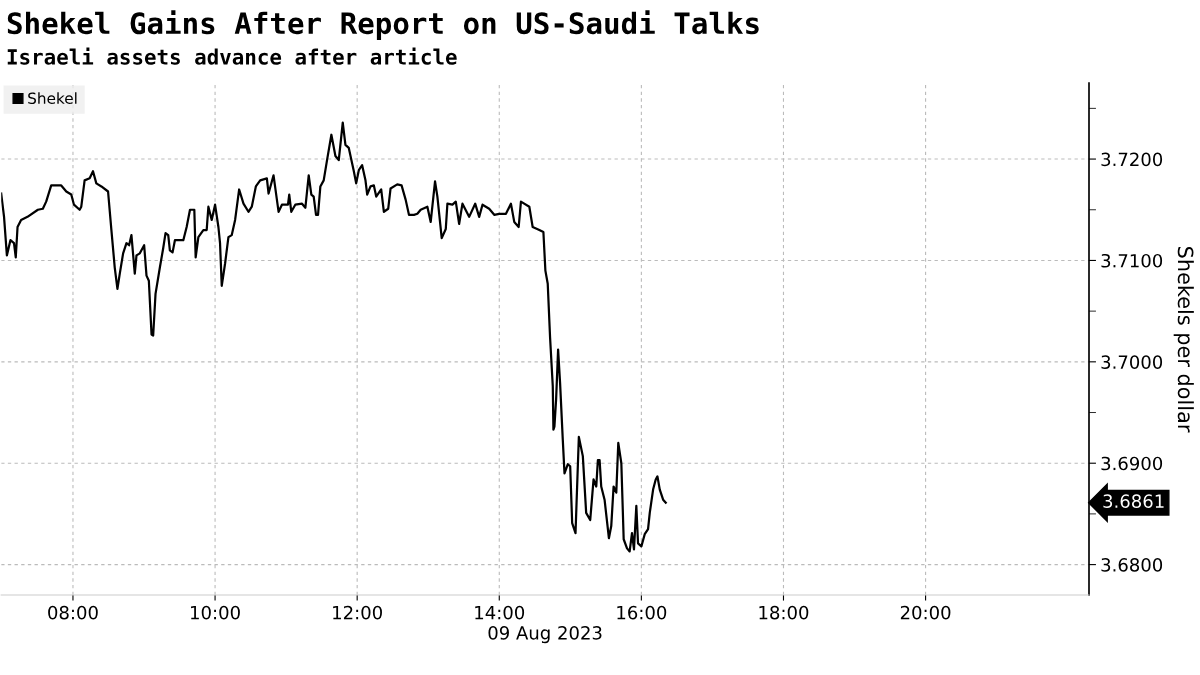 Image resolution: width=1200 pixels, height=675 pixels. What do you see at coordinates (642, 612) in the screenshot?
I see `x-tick-label: 16:00` at bounding box center [642, 612].